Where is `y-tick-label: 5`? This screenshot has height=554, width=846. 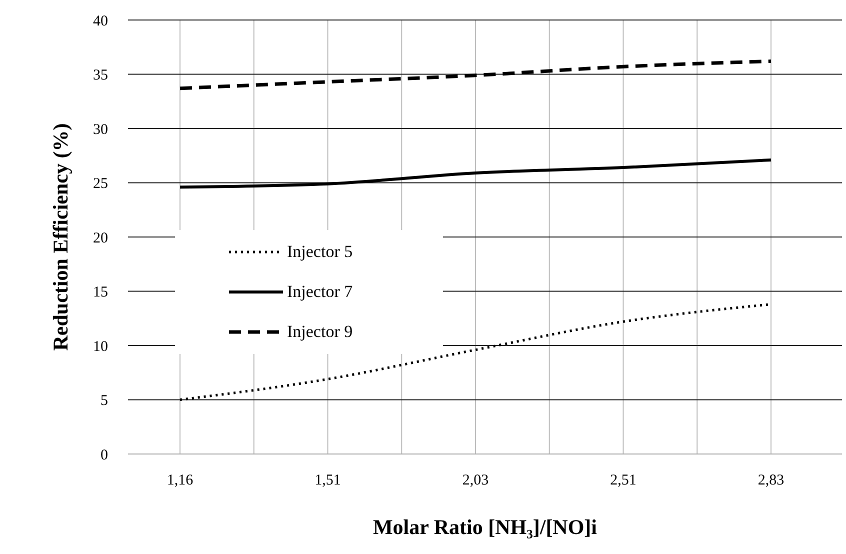
y-tick-label: 5 is located at coordinates (104, 401).